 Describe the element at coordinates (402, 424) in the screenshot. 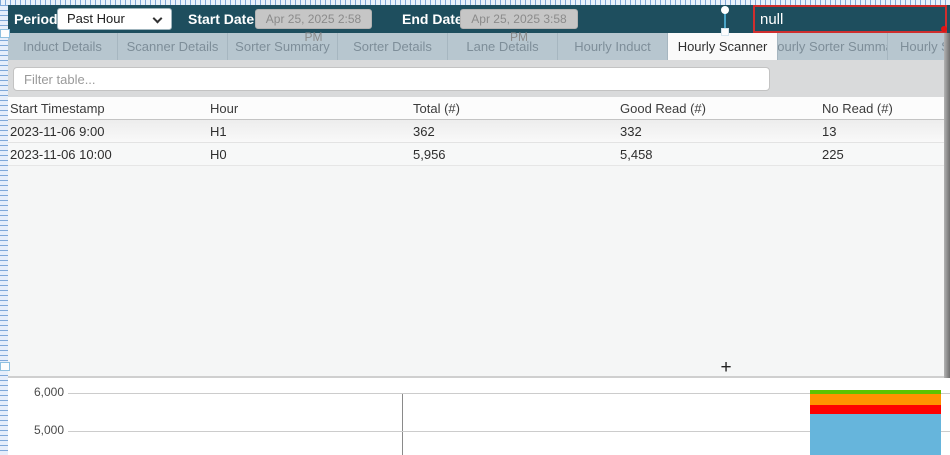

I see `chart-vertical-gridline` at that location.